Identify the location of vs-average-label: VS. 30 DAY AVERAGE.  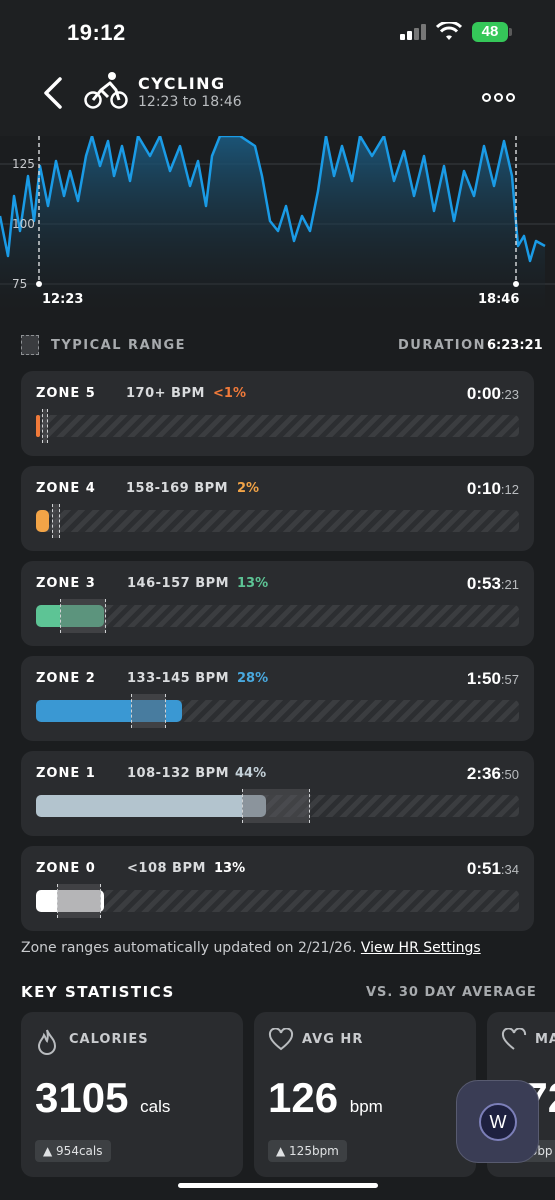
(451, 992).